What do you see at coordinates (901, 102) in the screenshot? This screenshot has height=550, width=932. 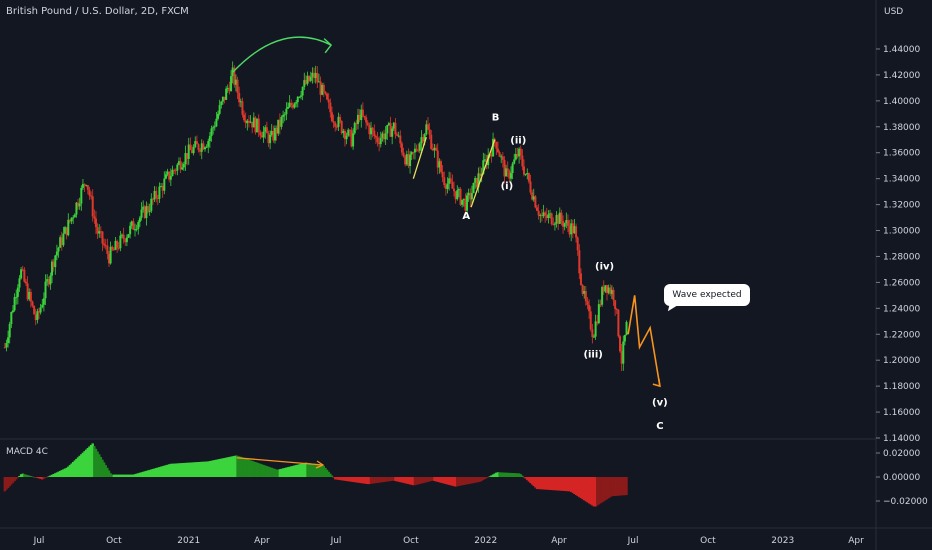 I see `price-tick-label: 1.40000` at bounding box center [901, 102].